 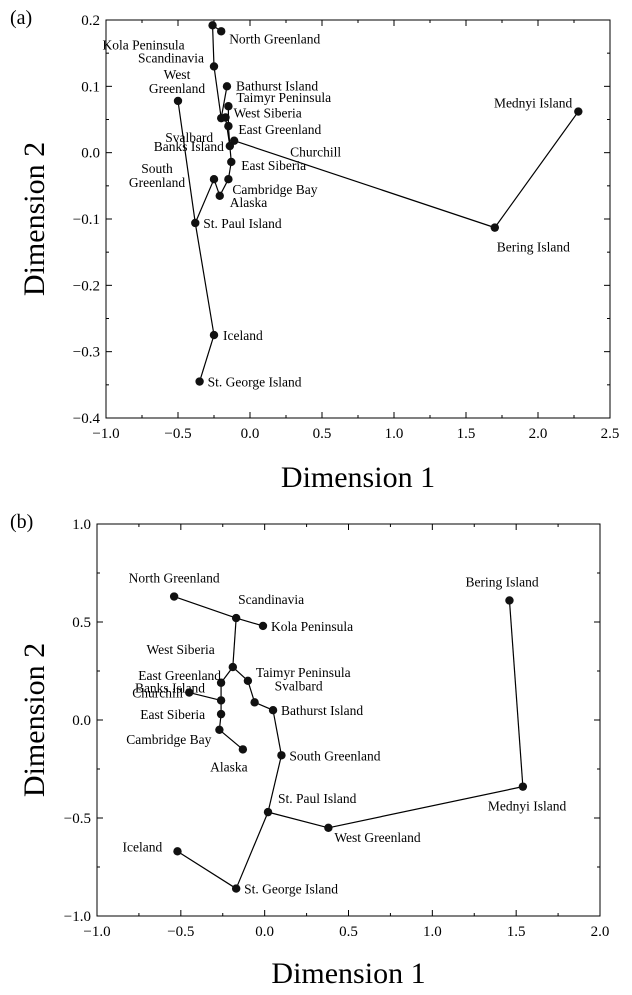 I want to click on panel-label: (a), so click(x=21, y=18).